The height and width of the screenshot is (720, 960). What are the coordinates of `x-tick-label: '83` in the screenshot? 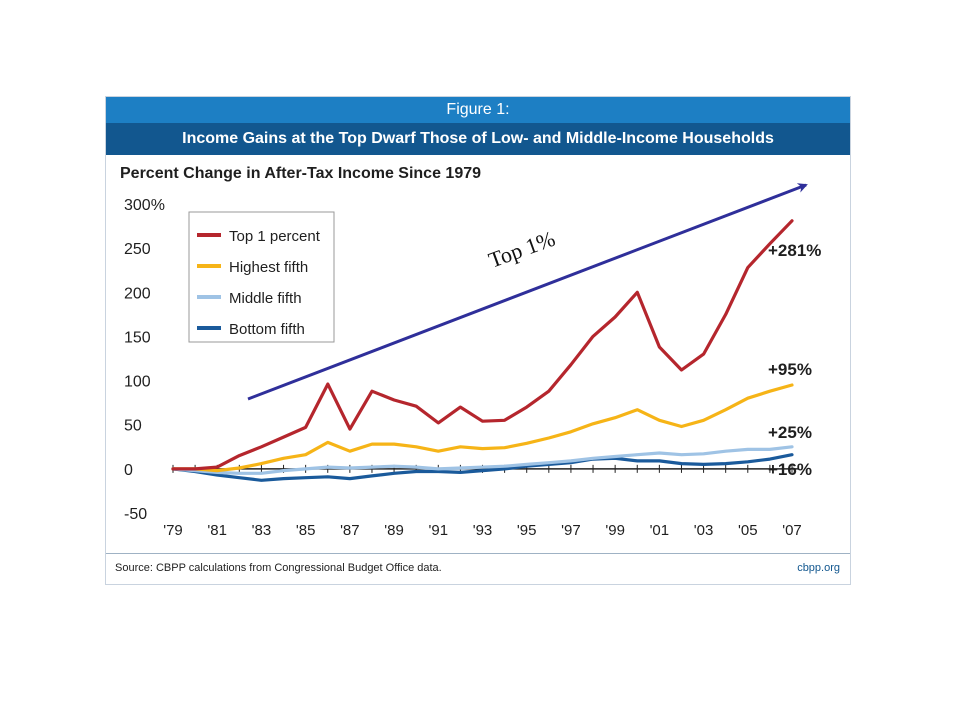 It's located at (262, 530).